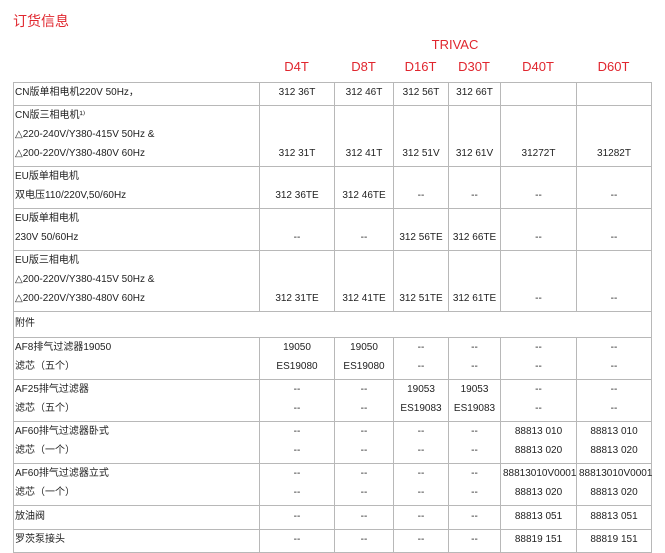  What do you see at coordinates (77, 92) in the screenshot?
I see `row-label-line: CN版单相电机220V 50Hz，` at bounding box center [77, 92].